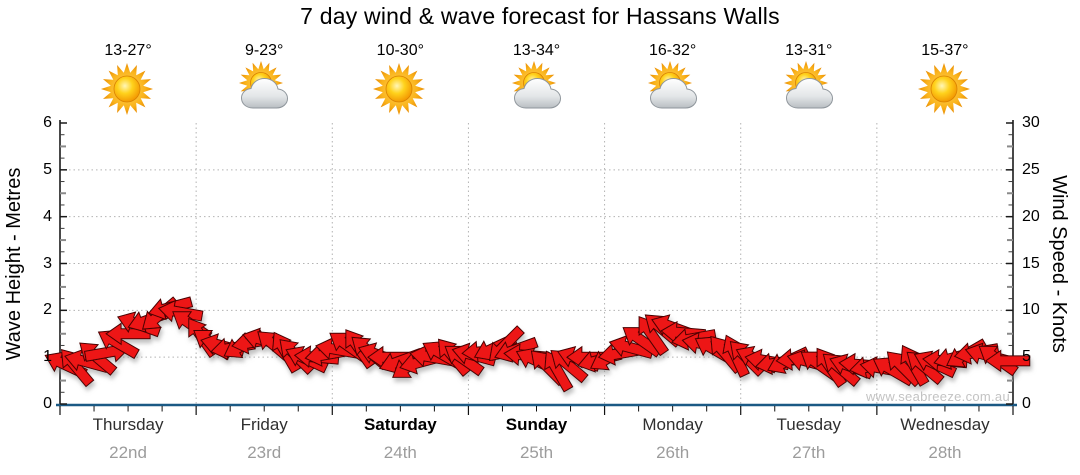  What do you see at coordinates (128, 424) in the screenshot?
I see `day-name: Thursday` at bounding box center [128, 424].